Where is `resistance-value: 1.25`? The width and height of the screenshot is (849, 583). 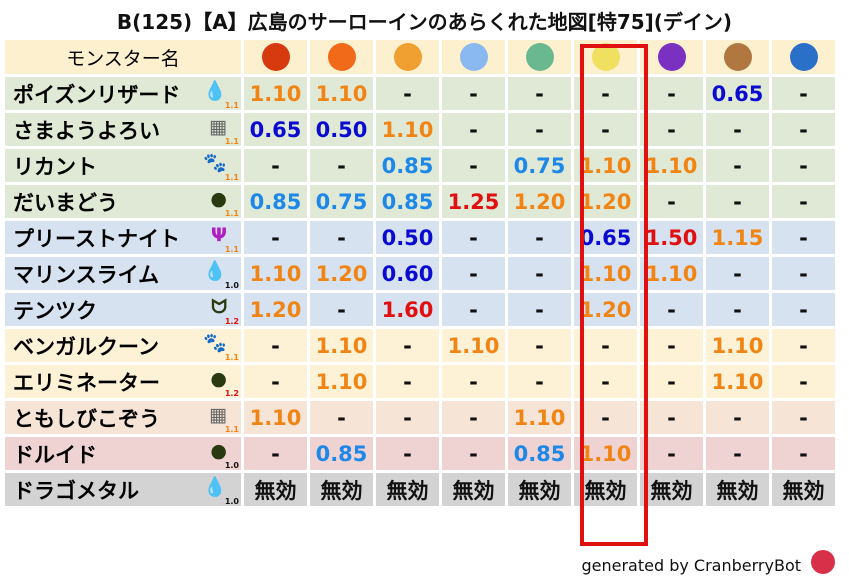
resistance-value: 1.25 is located at coordinates (473, 201).